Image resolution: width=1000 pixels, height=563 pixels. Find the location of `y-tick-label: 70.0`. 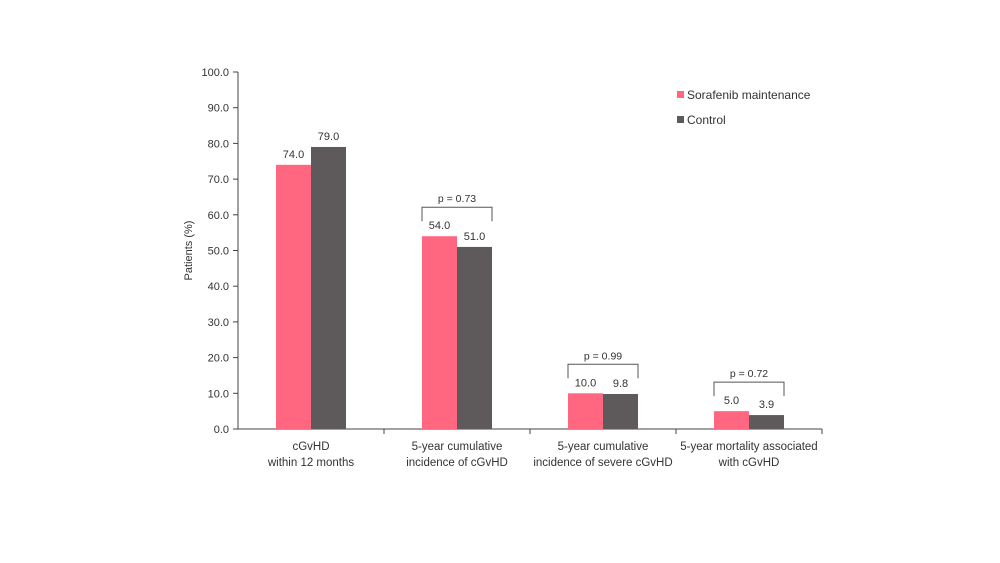

y-tick-label: 70.0 is located at coordinates (218, 180).